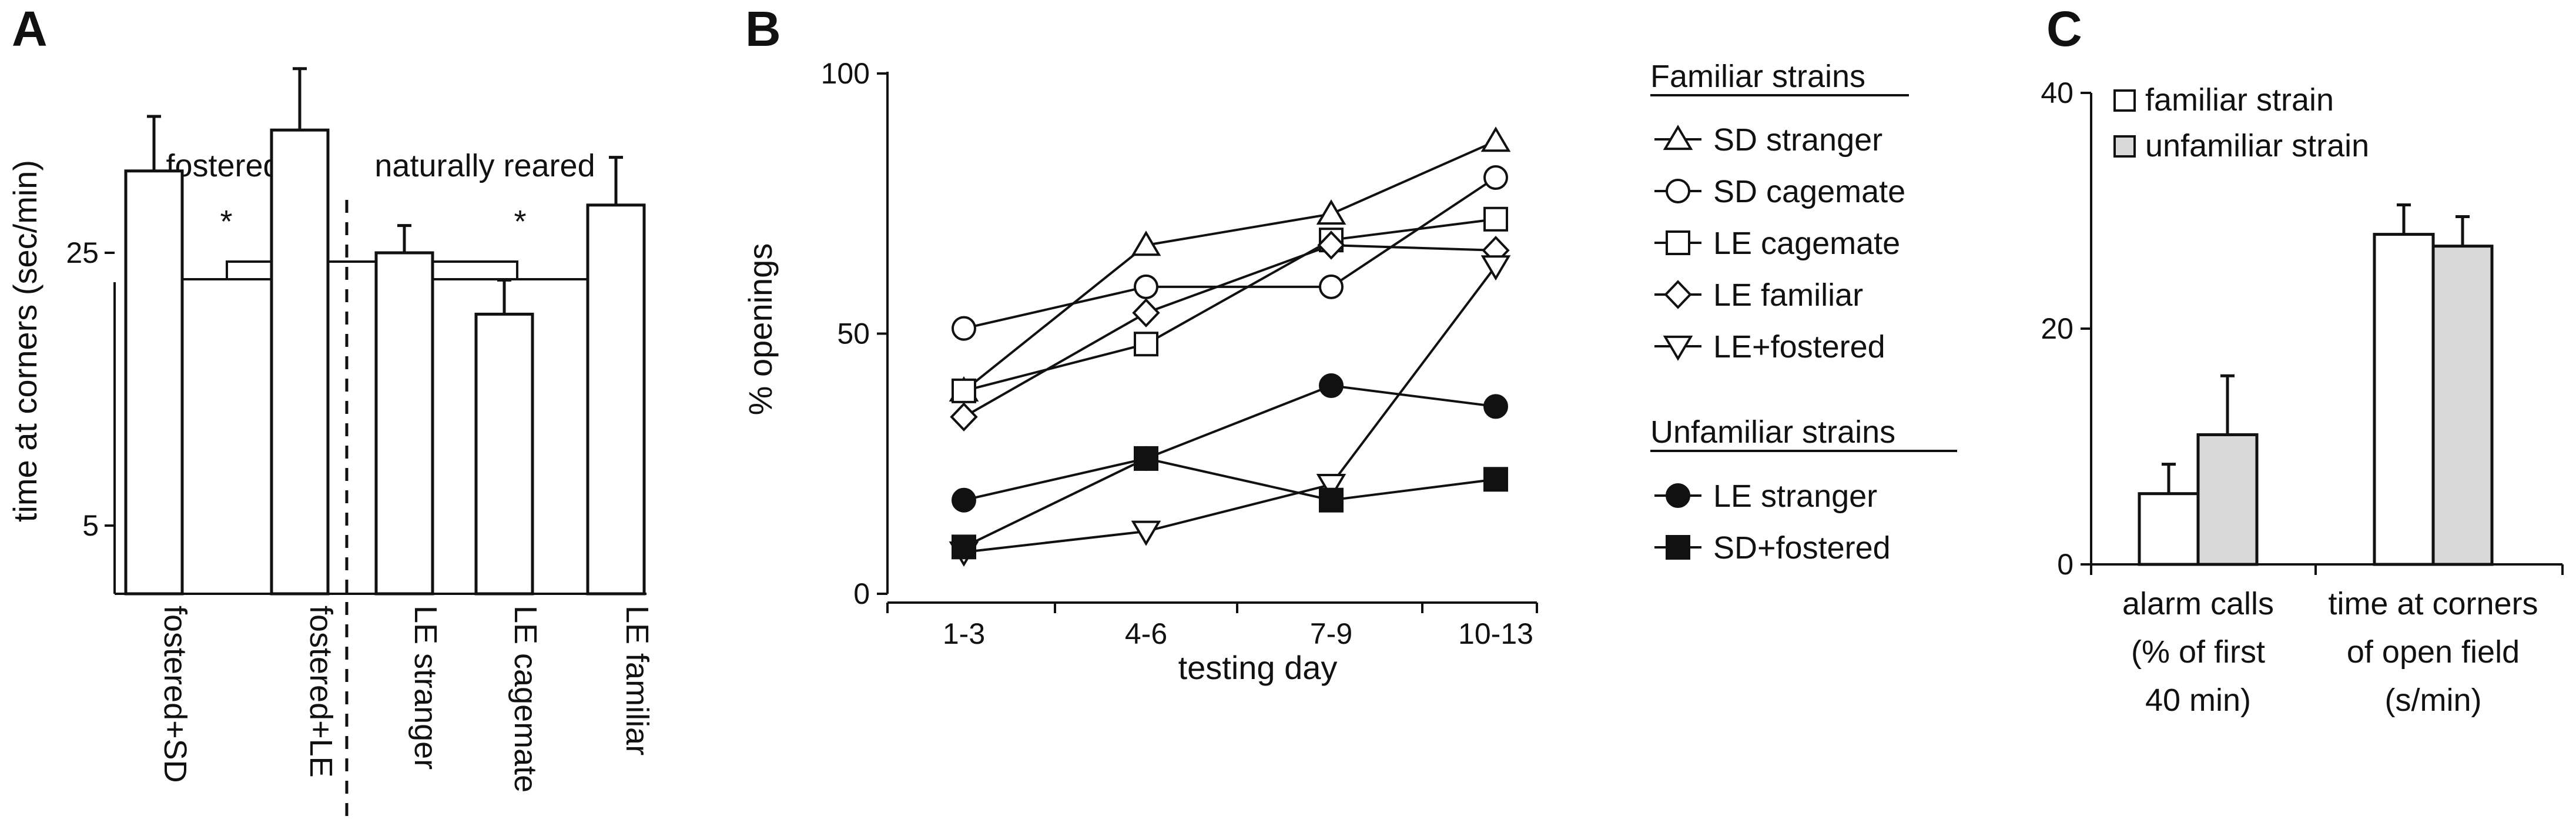  Describe the element at coordinates (637, 681) in the screenshot. I see `panel-a-x-tick-label: LE familiar` at that location.